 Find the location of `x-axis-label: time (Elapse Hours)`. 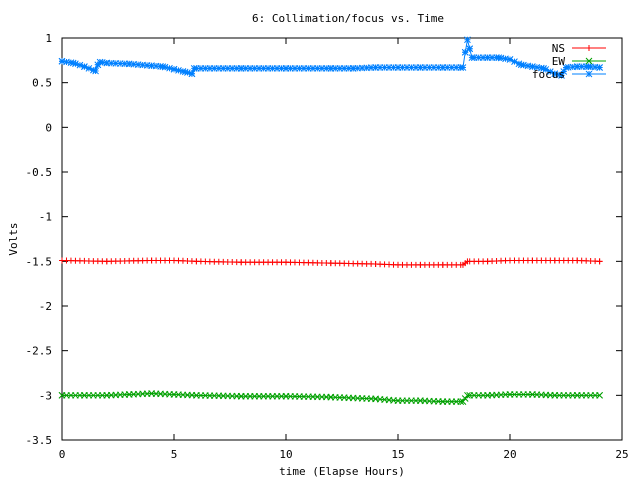

x-axis-label: time (Elapse Hours) is located at coordinates (342, 471).